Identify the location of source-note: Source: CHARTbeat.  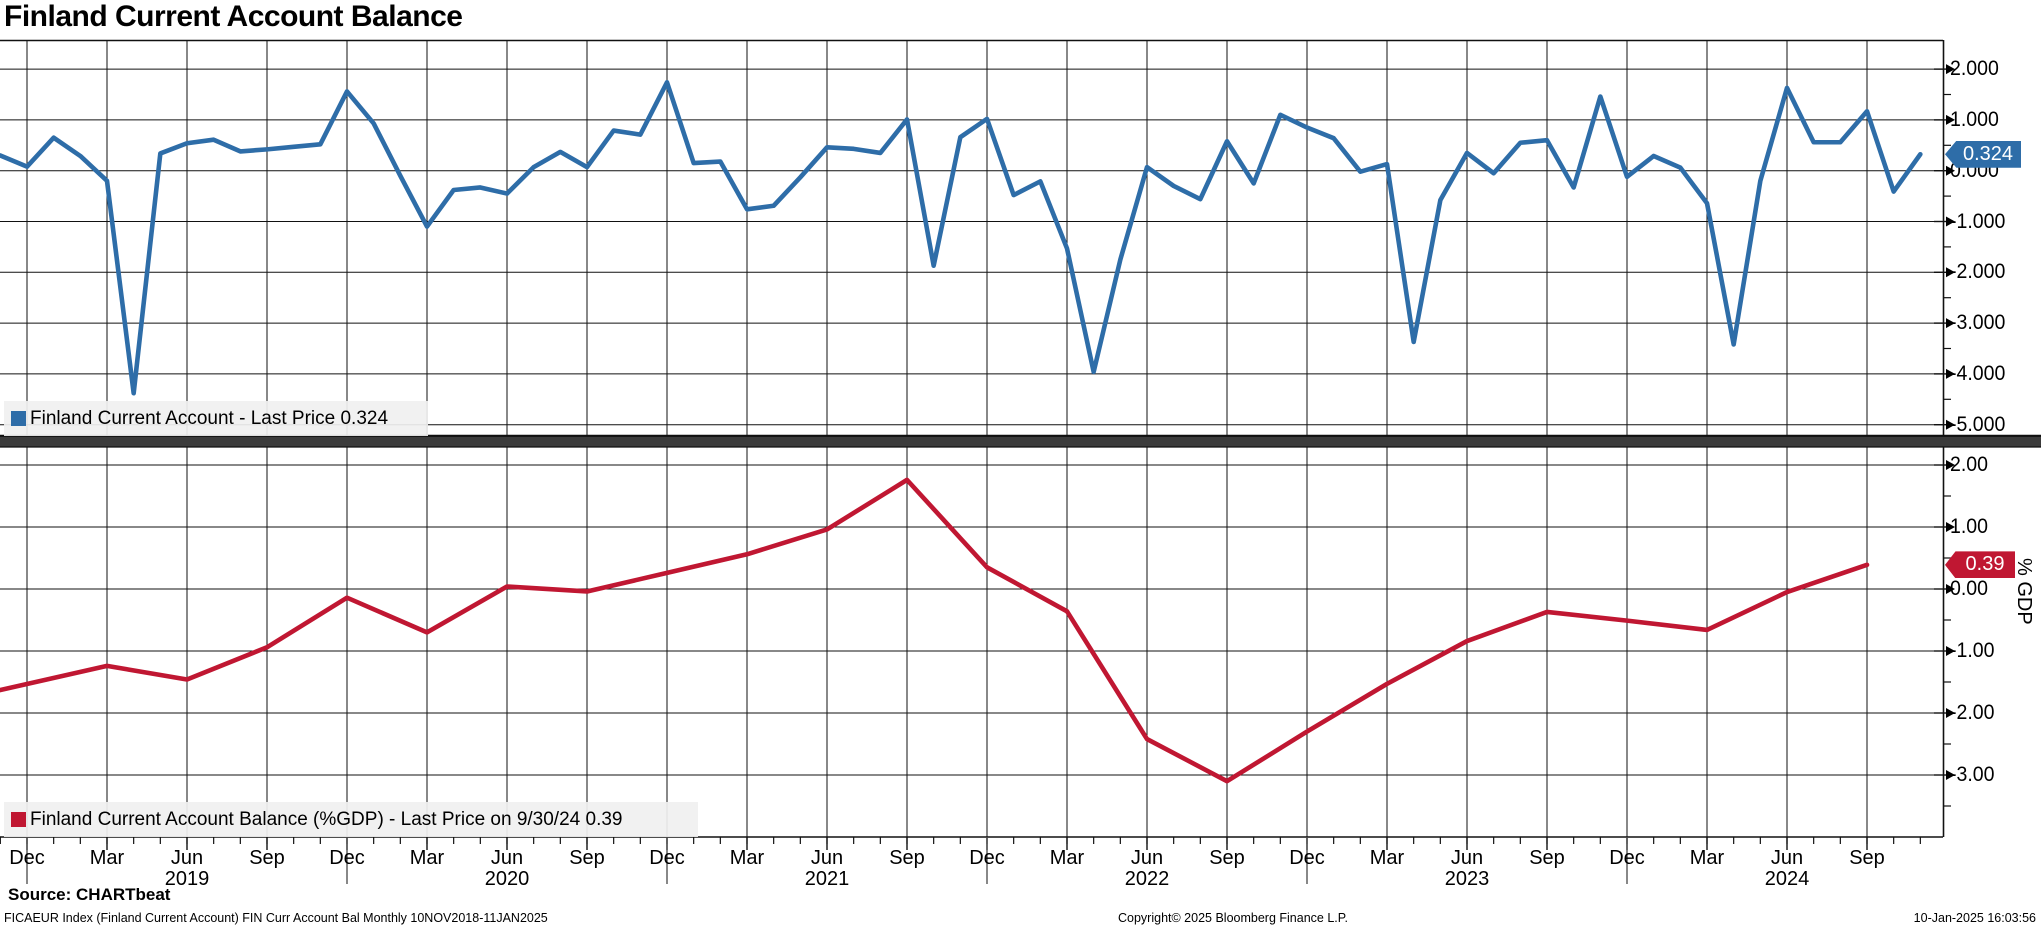
(89, 894).